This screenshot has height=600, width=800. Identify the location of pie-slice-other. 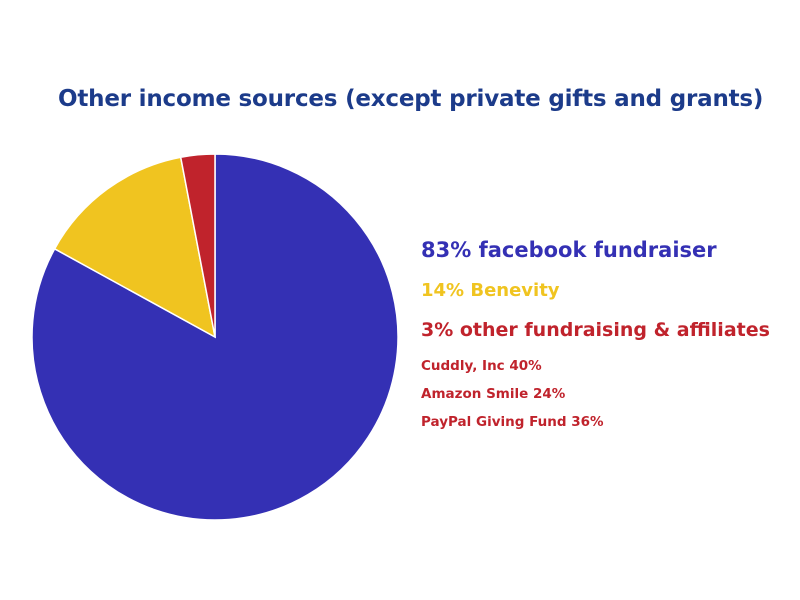
(197, 245).